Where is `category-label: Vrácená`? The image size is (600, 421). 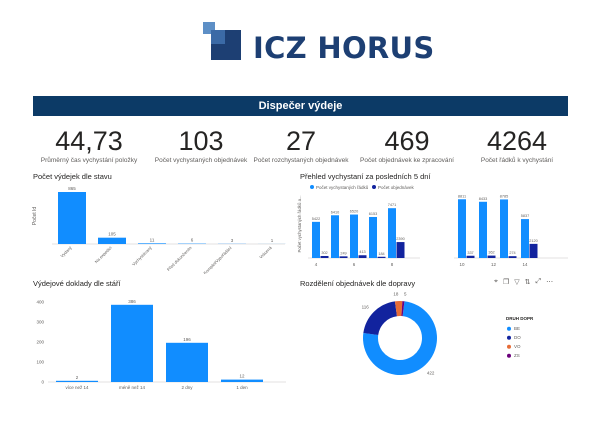 category-label: Vrácená is located at coordinates (265, 252).